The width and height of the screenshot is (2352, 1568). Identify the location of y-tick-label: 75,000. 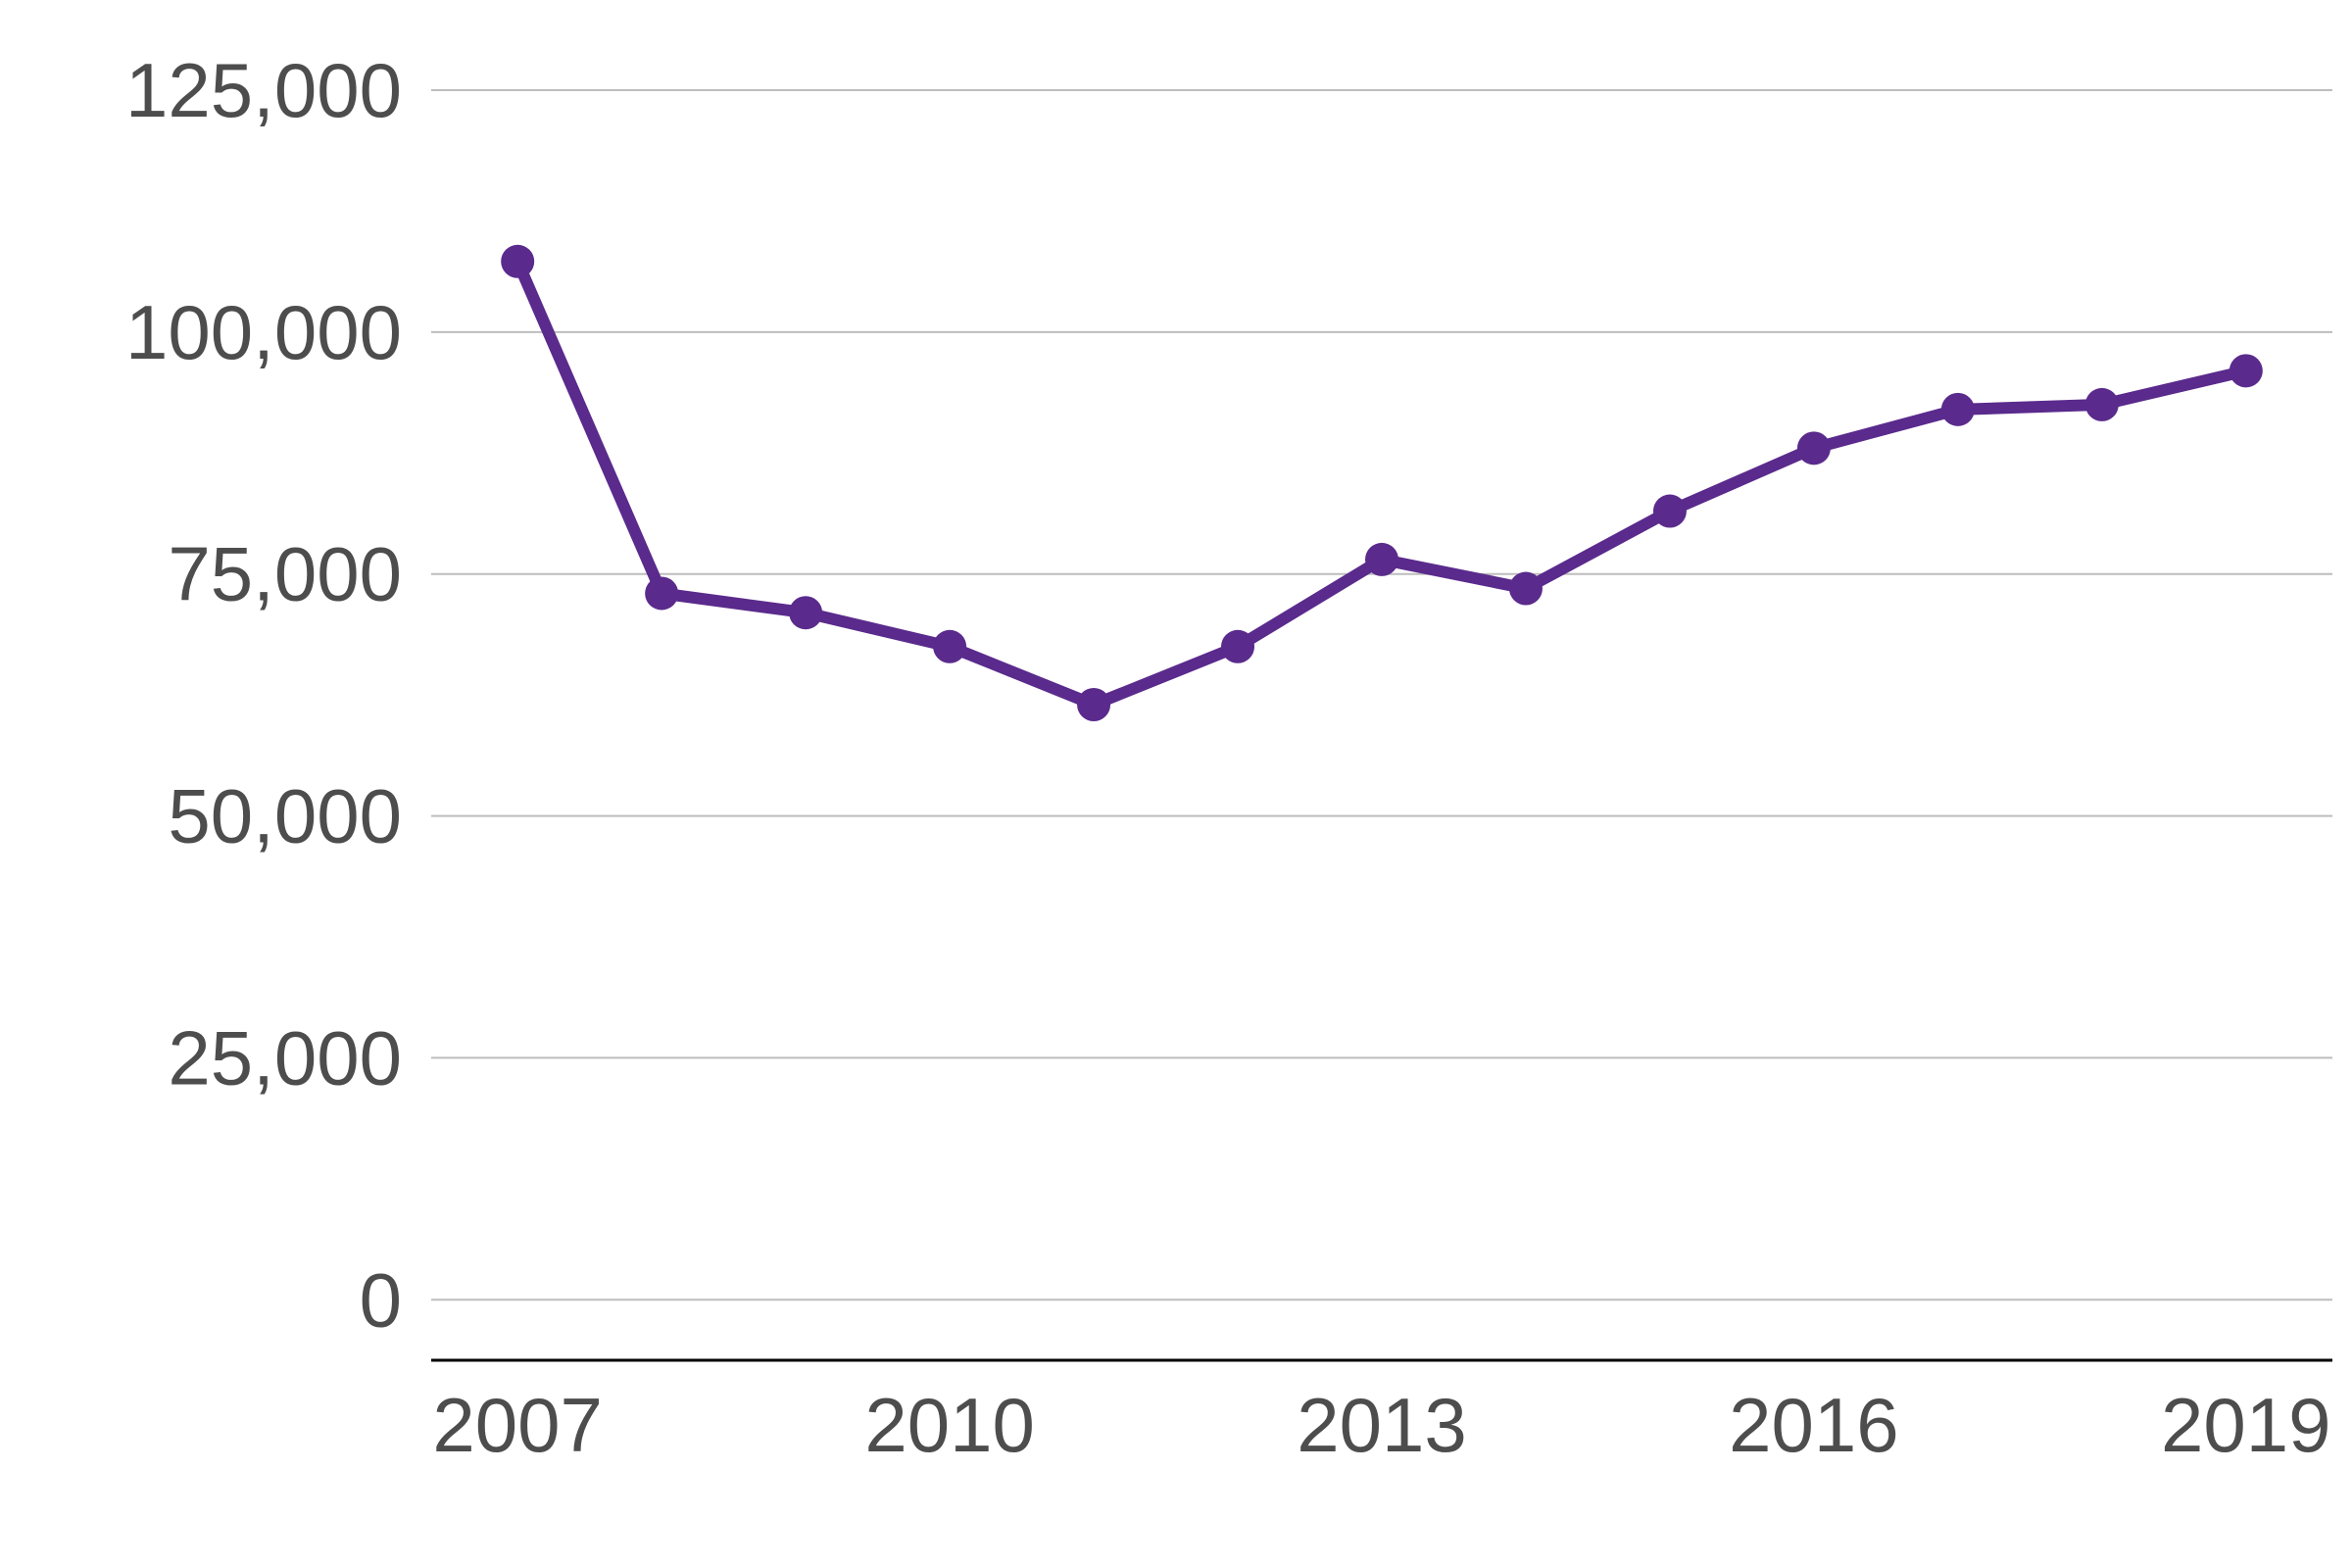
(285, 574).